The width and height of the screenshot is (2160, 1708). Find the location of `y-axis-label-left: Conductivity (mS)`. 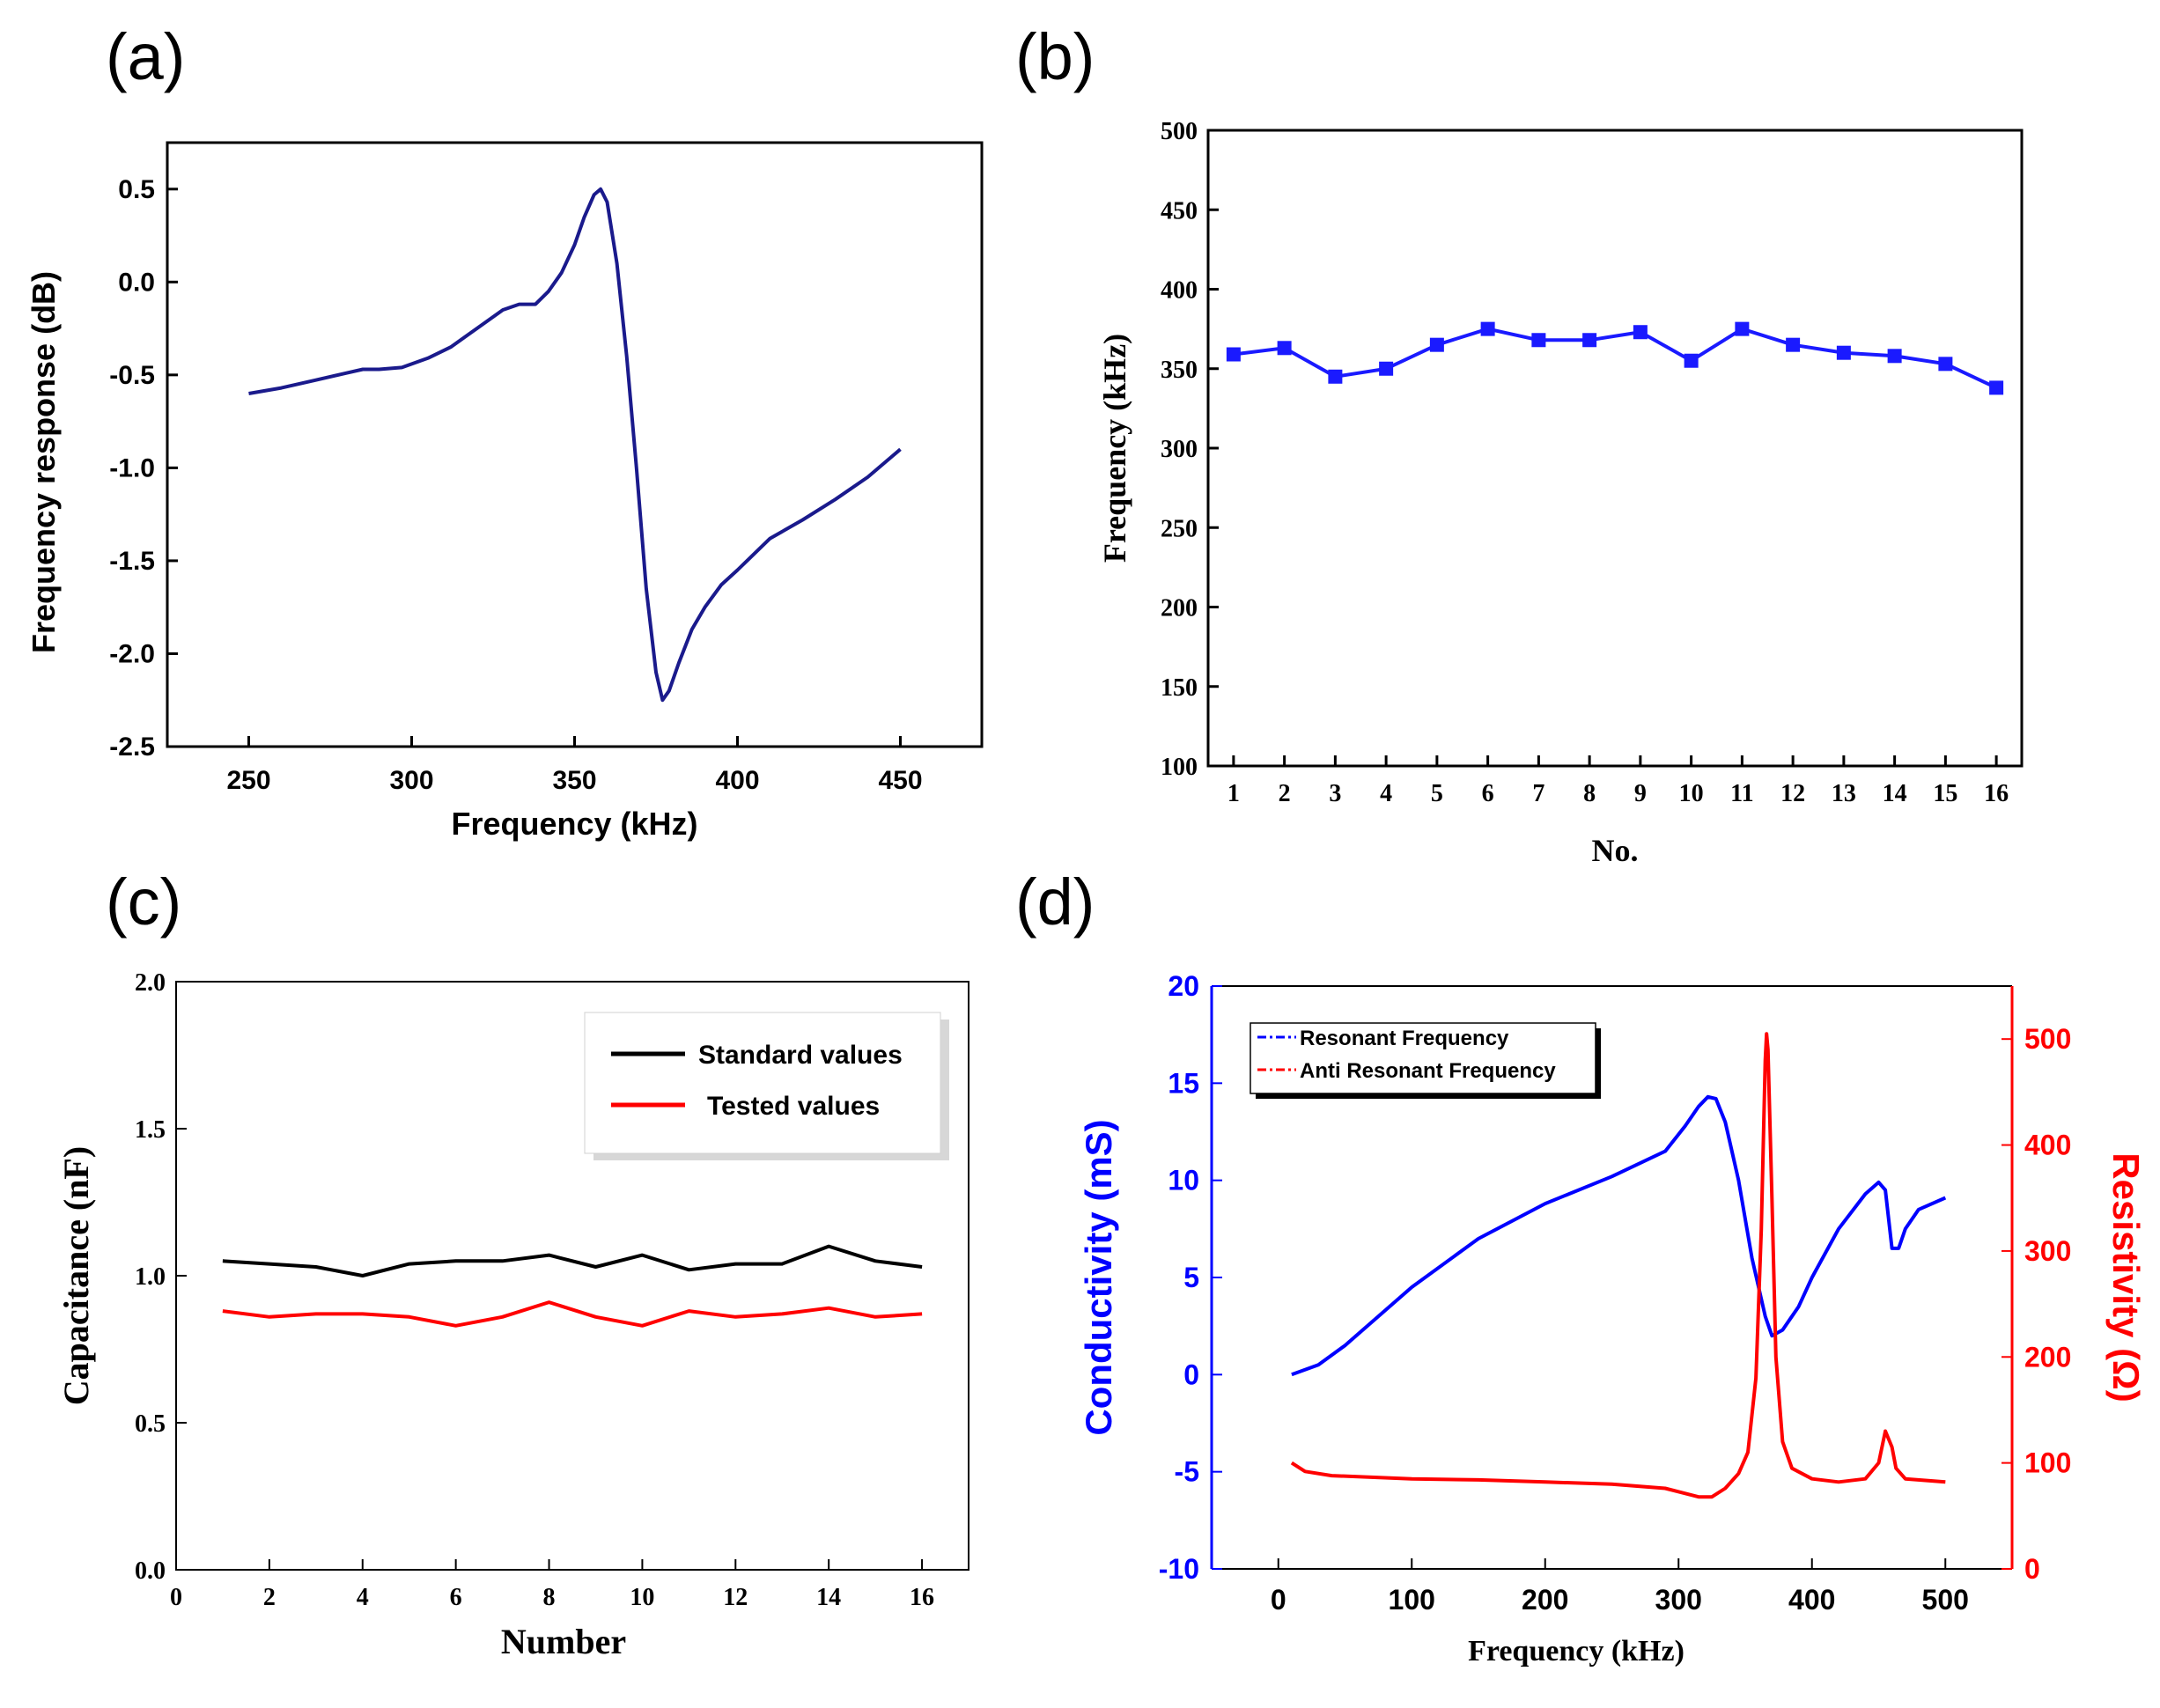

y-axis-label-left: Conductivity (mS) is located at coordinates (1099, 1277).